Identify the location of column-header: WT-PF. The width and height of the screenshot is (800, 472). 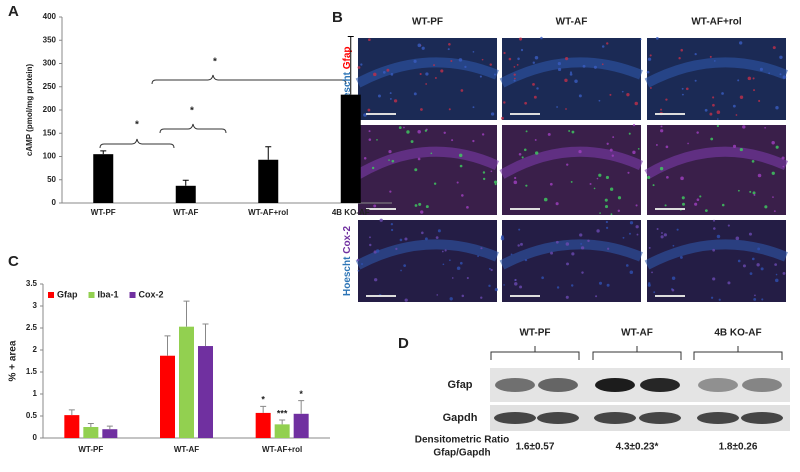
(427, 22).